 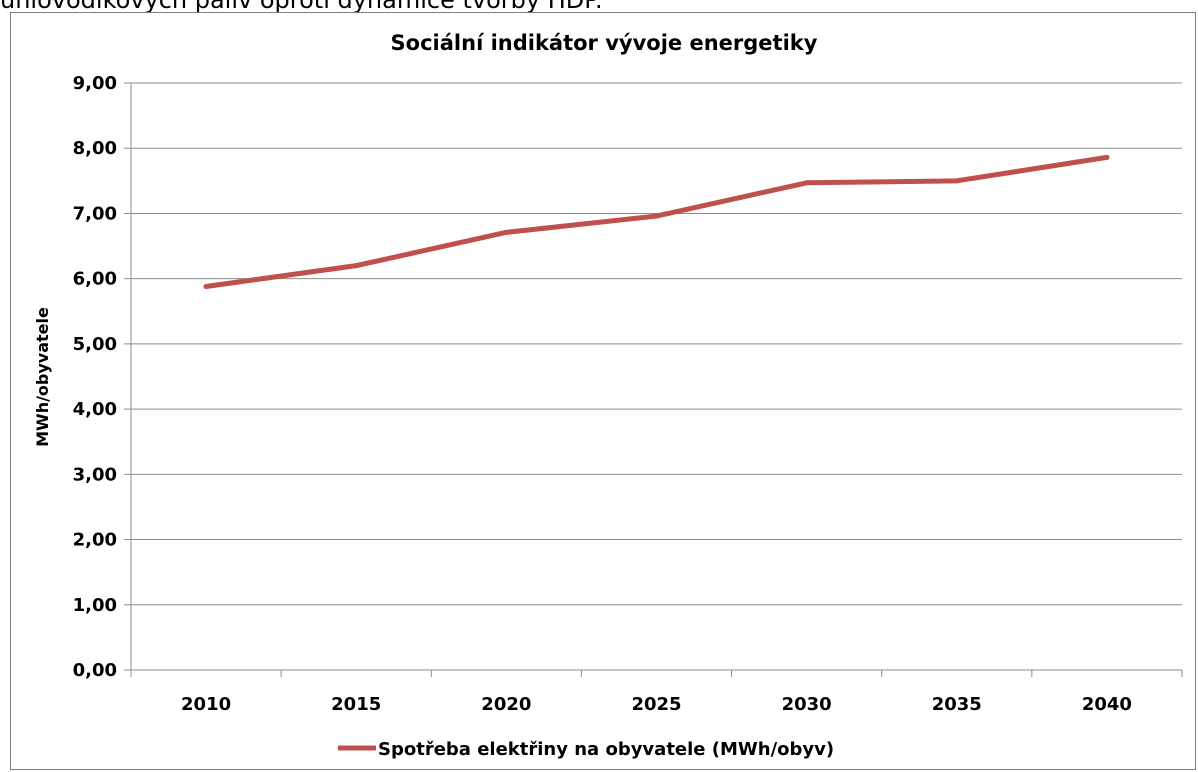 What do you see at coordinates (95, 474) in the screenshot?
I see `y-tick-label: 3,00` at bounding box center [95, 474].